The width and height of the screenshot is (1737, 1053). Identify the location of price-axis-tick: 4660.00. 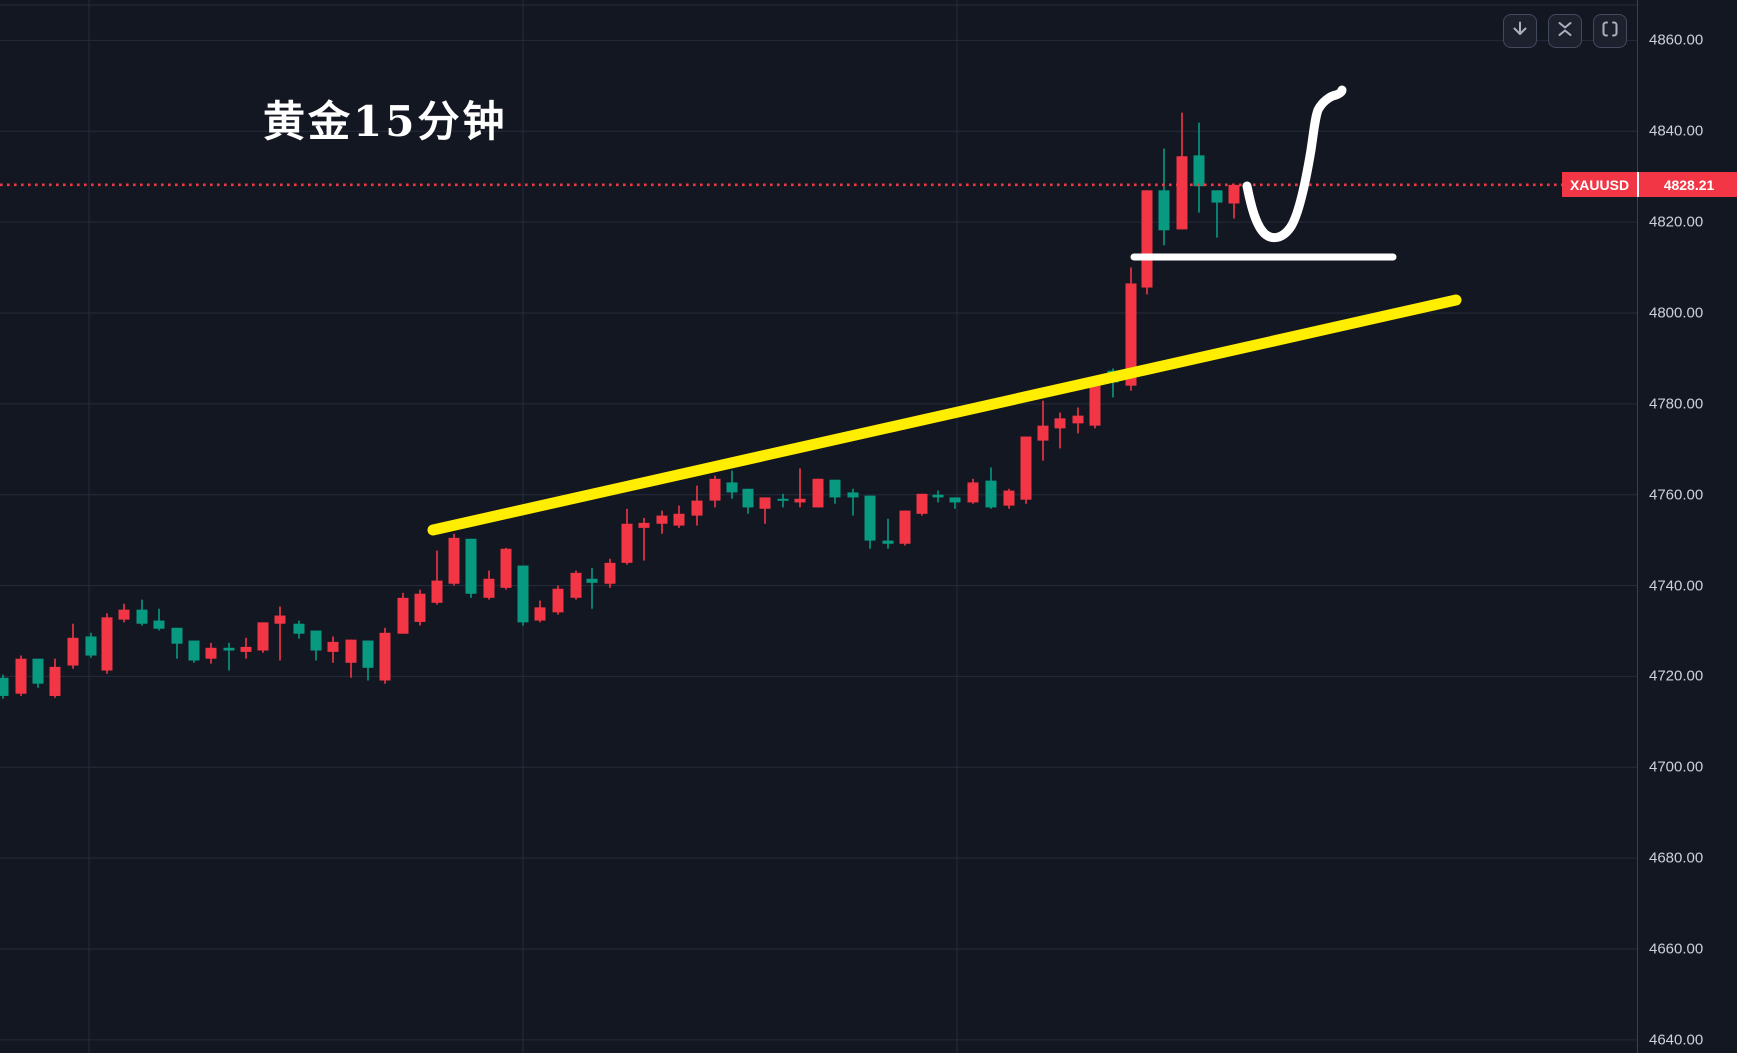
(1676, 949).